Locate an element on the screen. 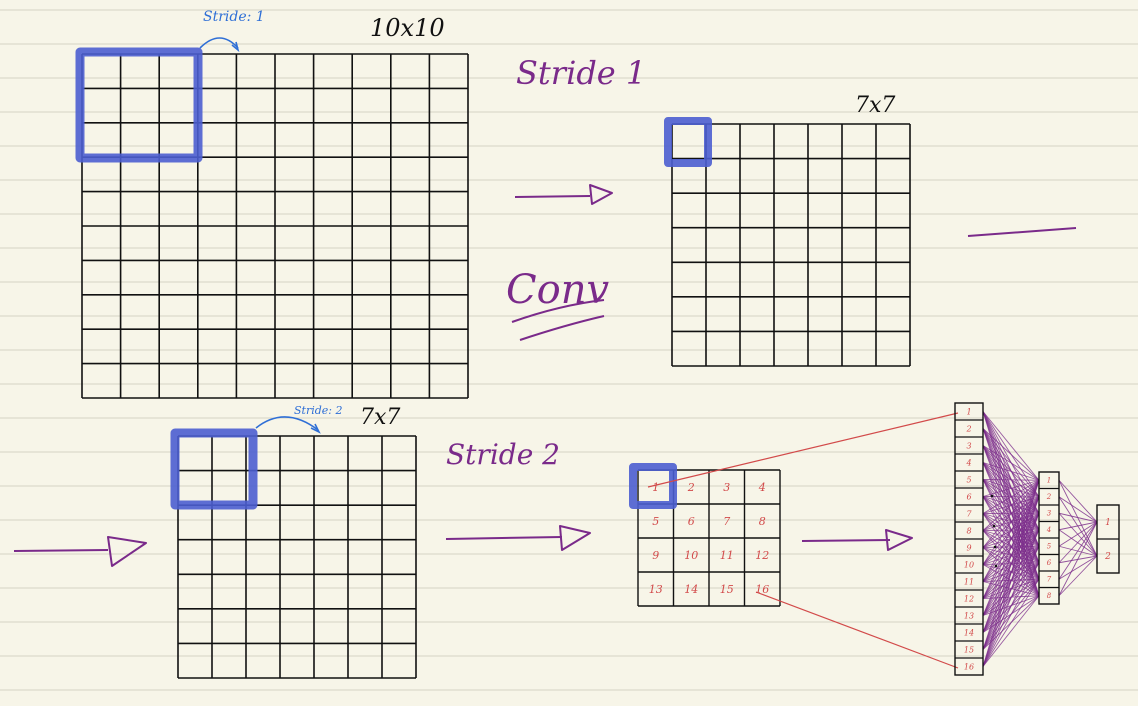 The height and width of the screenshot is (706, 1138). hidden-cell-number: 4 is located at coordinates (1048, 530).